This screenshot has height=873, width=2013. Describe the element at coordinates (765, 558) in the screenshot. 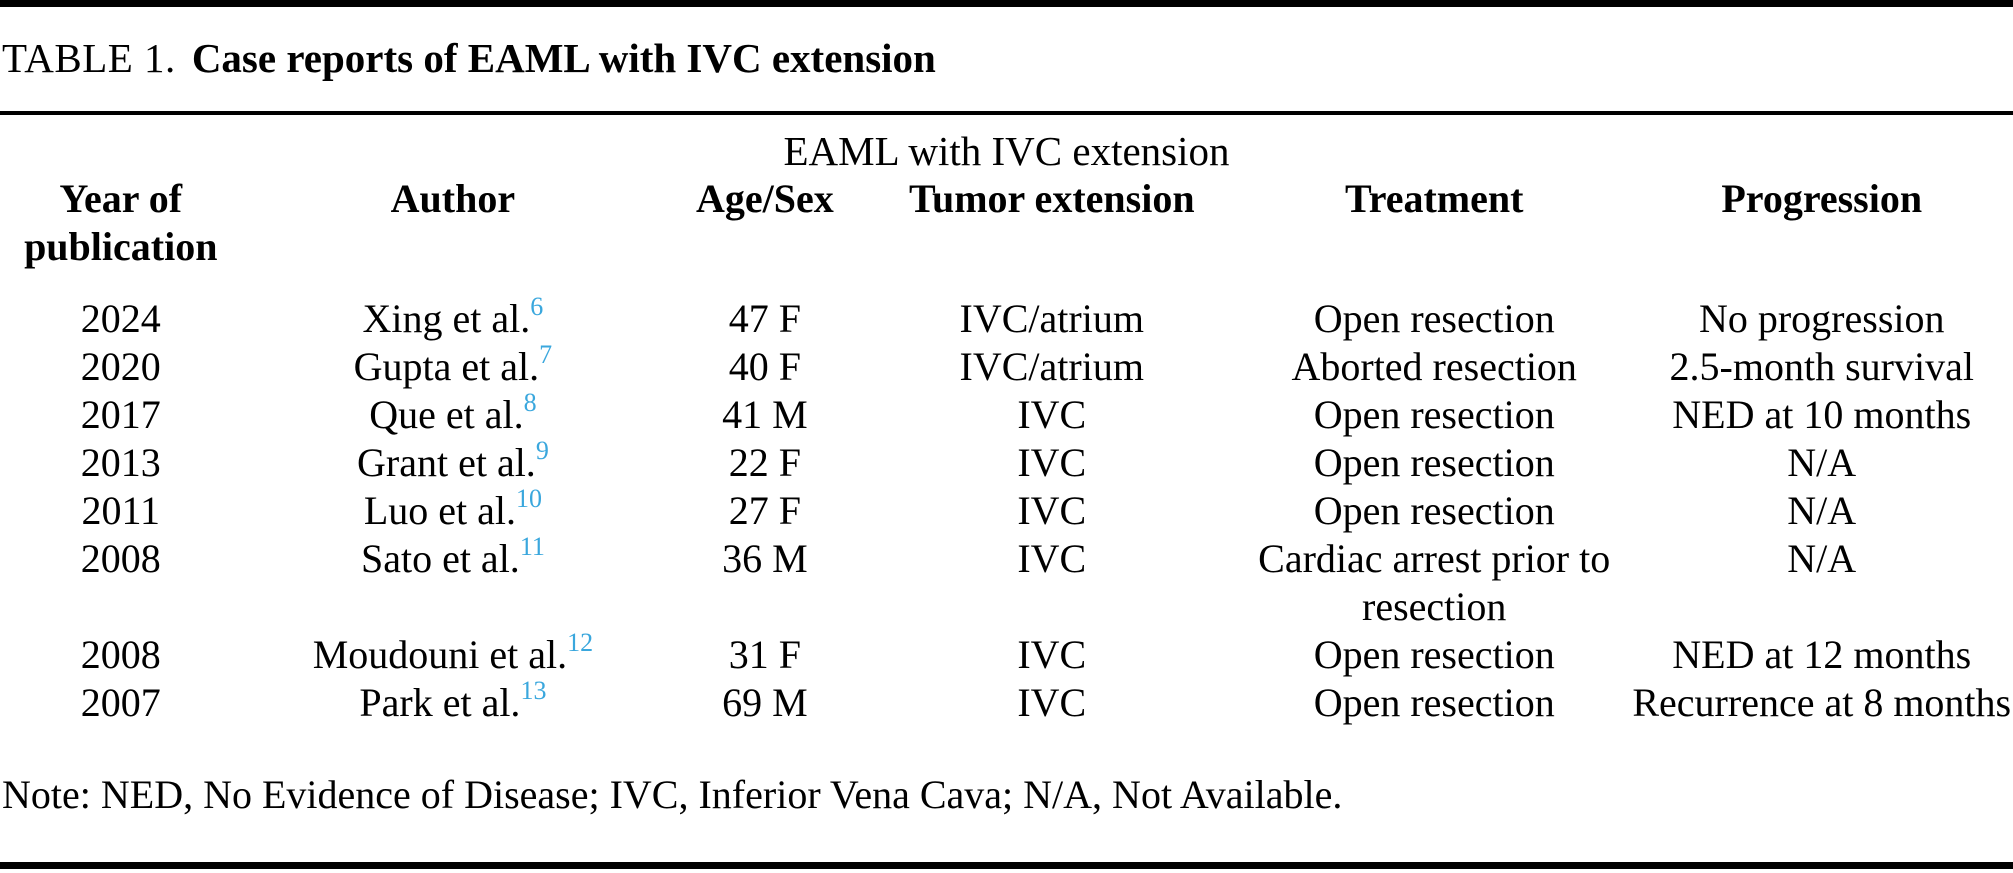

I see `cell-age-sex: 36 M` at that location.